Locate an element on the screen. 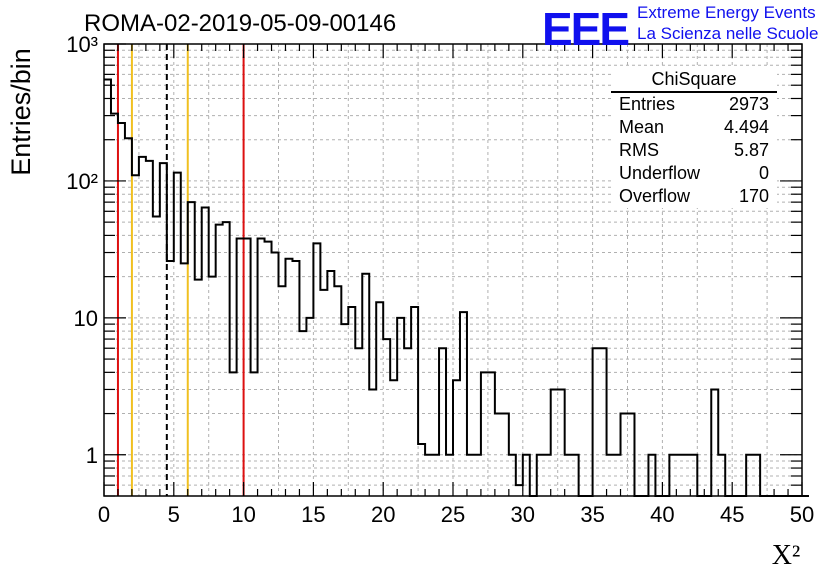  logo-line-1: Extreme Energy Events is located at coordinates (726, 12).